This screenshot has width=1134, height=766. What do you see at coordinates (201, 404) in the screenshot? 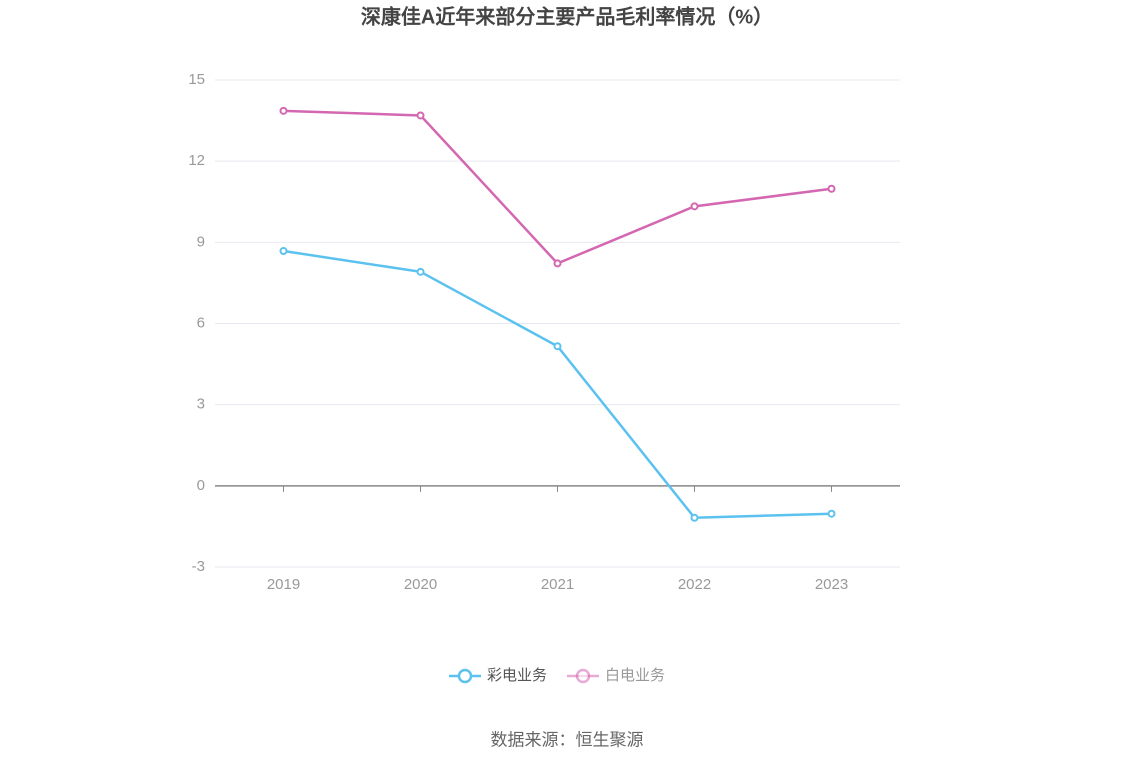
I see `y-tick-label: 3` at bounding box center [201, 404].